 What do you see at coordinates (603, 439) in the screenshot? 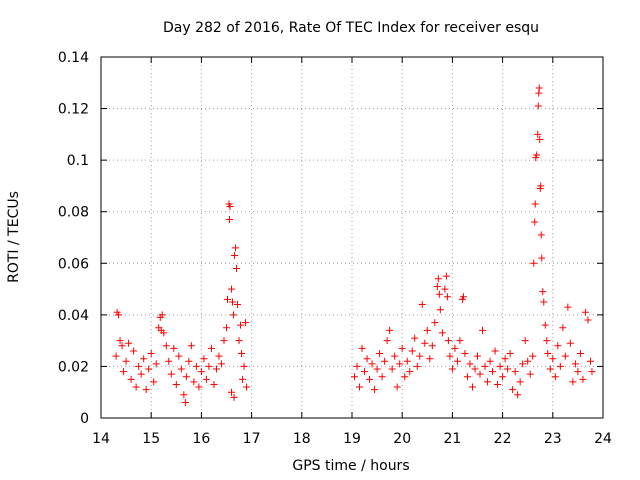
I see `x-tick-label: 24` at bounding box center [603, 439].